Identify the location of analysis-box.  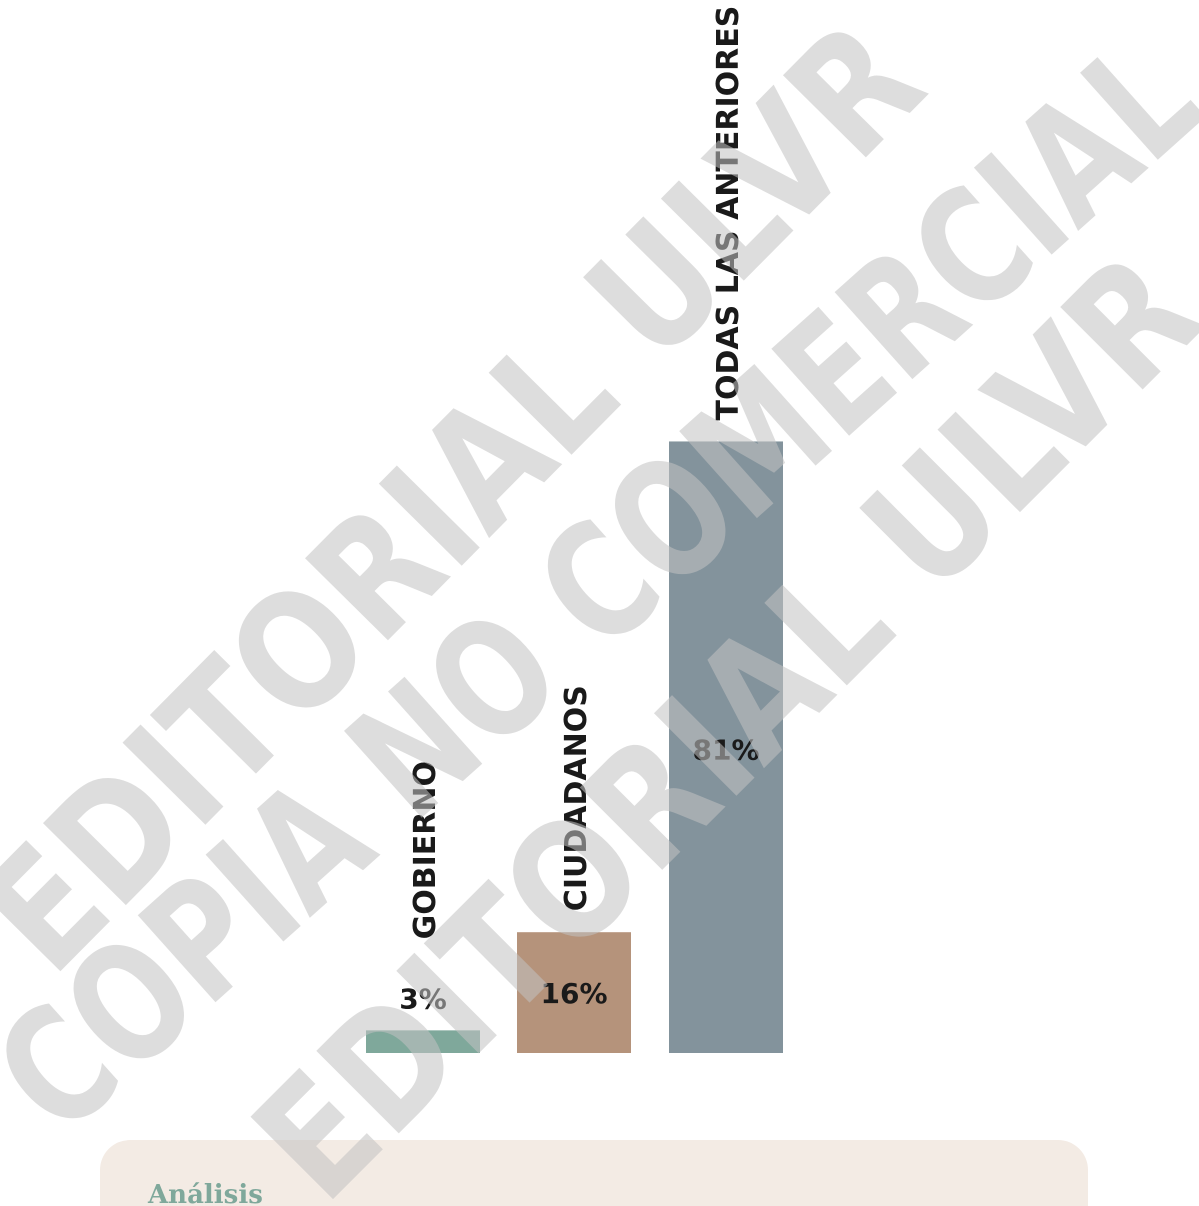
(594, 1173).